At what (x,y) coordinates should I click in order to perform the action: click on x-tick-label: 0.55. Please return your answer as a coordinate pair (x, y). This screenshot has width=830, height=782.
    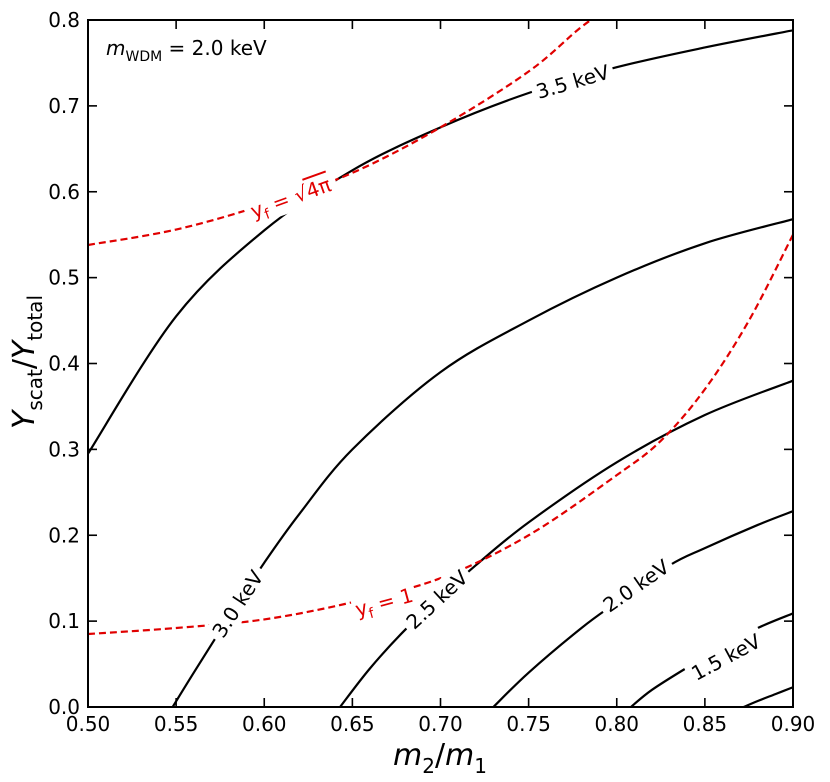
    Looking at the image, I should click on (176, 724).